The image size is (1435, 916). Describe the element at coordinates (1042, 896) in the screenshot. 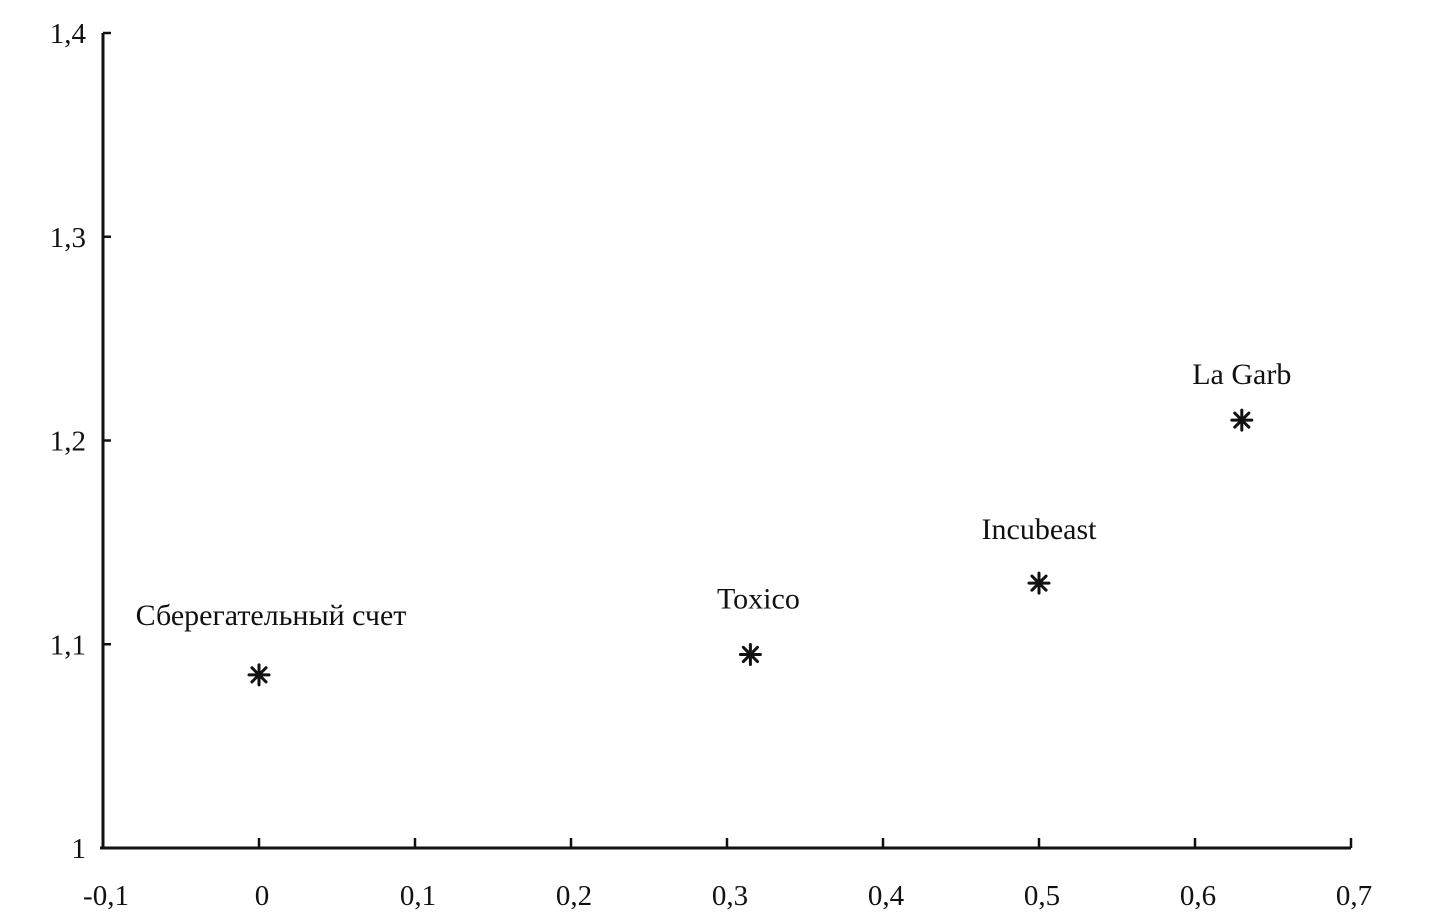

I see `x-tick-label: 0,5` at that location.